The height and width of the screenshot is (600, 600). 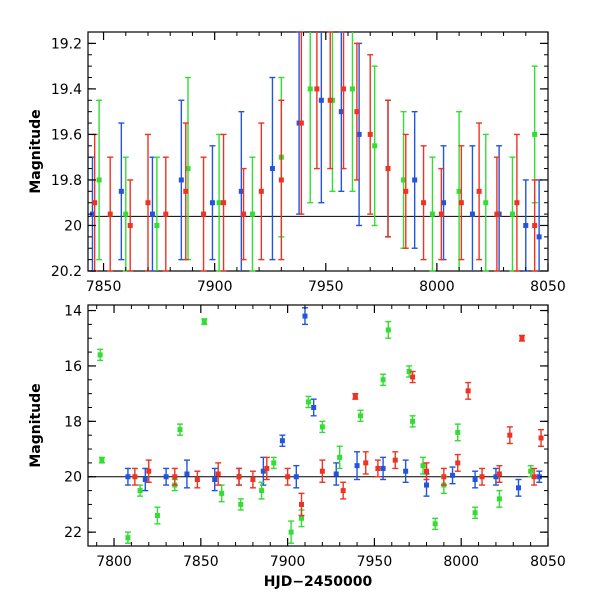 What do you see at coordinates (73, 422) in the screenshot?
I see `y-tick-label: 18` at bounding box center [73, 422].